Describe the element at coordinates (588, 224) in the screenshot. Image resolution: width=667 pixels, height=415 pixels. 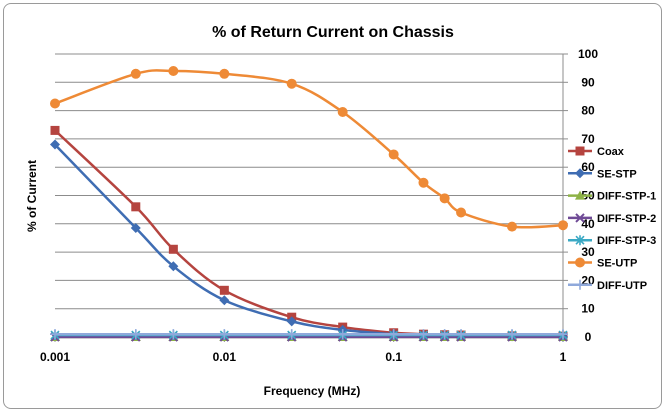
I see `y-tick-label: 40` at that location.